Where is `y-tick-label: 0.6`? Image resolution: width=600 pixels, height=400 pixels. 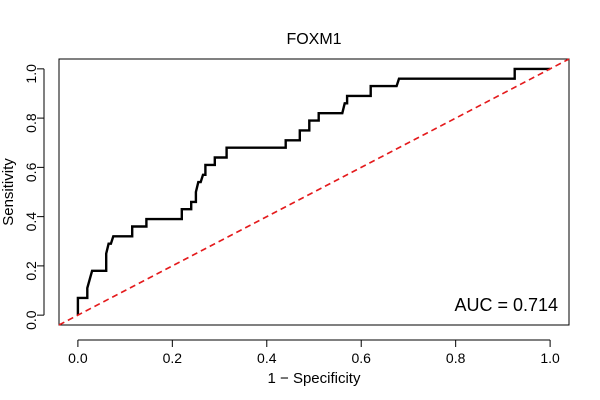
y-tick-label: 0.6 is located at coordinates (31, 172).